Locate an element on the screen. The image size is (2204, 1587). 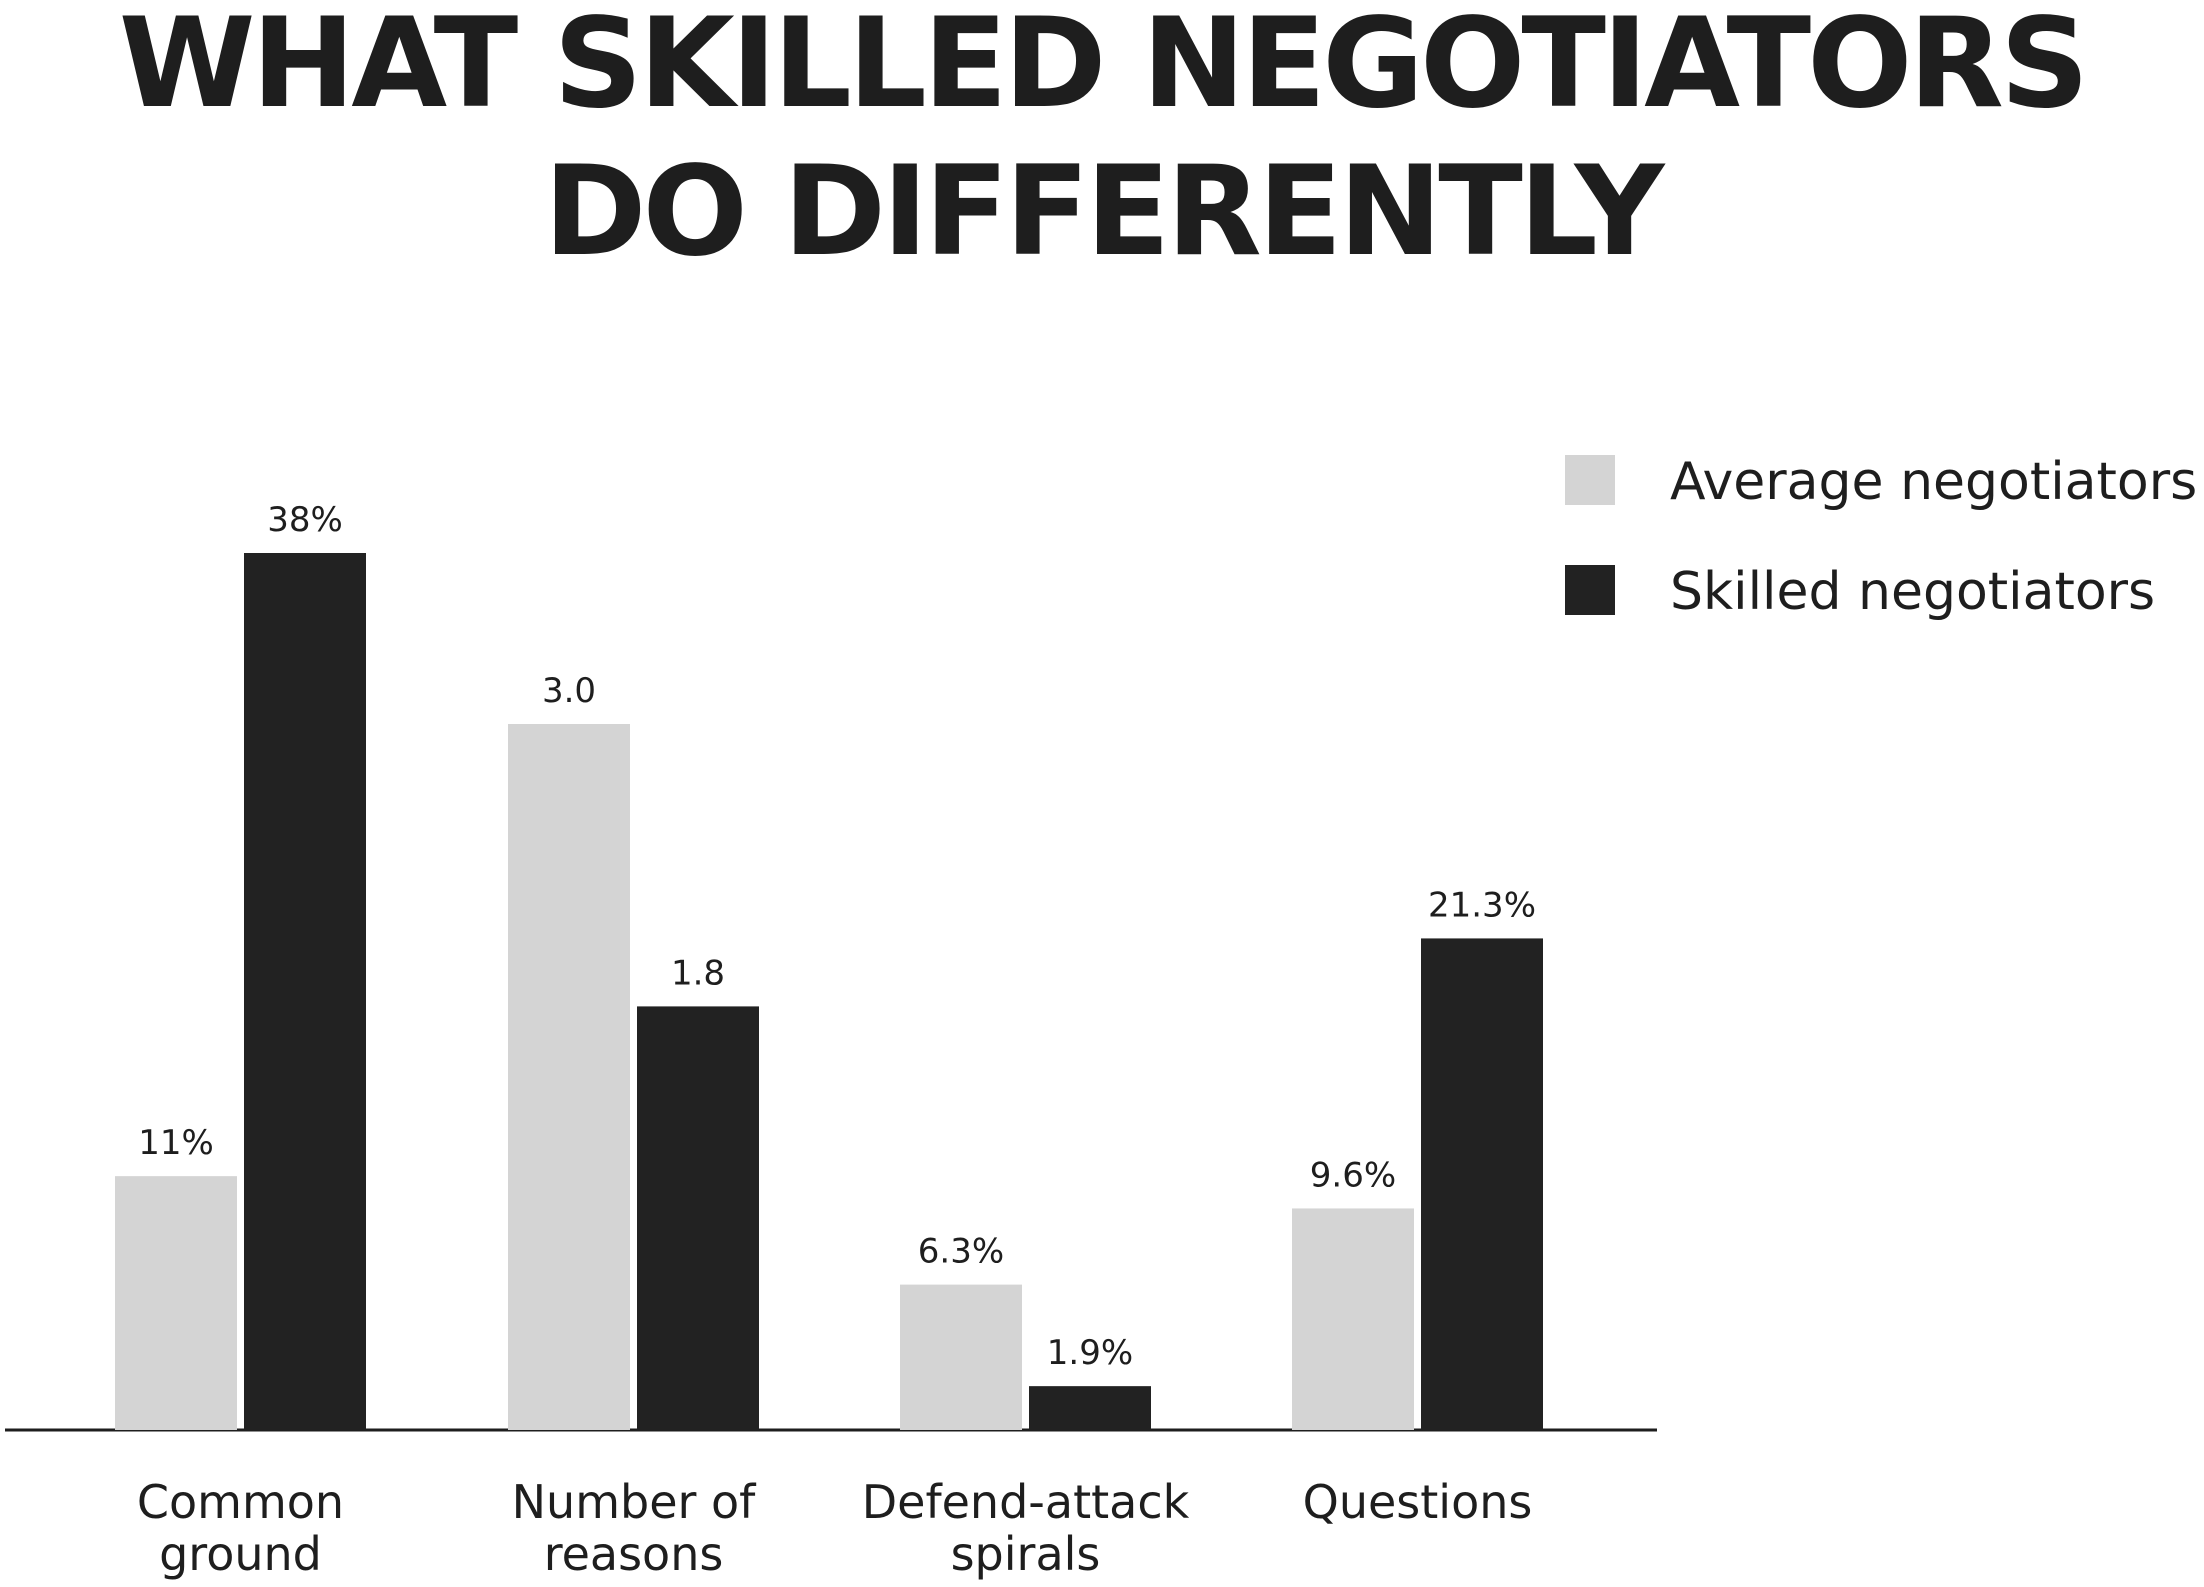
data-label-average-3: 9.6% is located at coordinates (1353, 1175).